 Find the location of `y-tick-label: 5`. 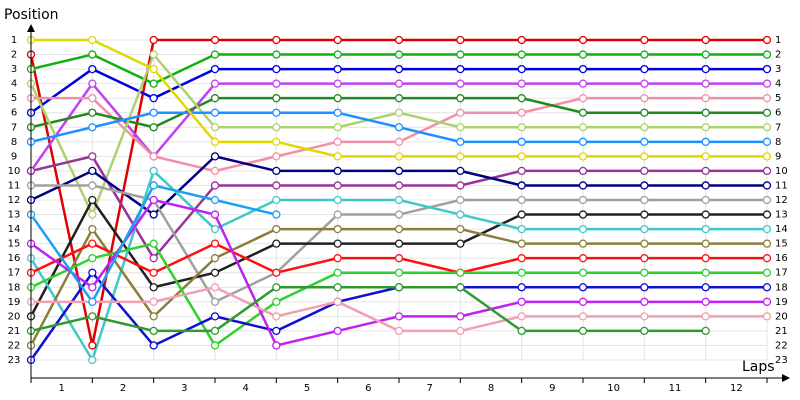

y-tick-label: 5 is located at coordinates (14, 98).